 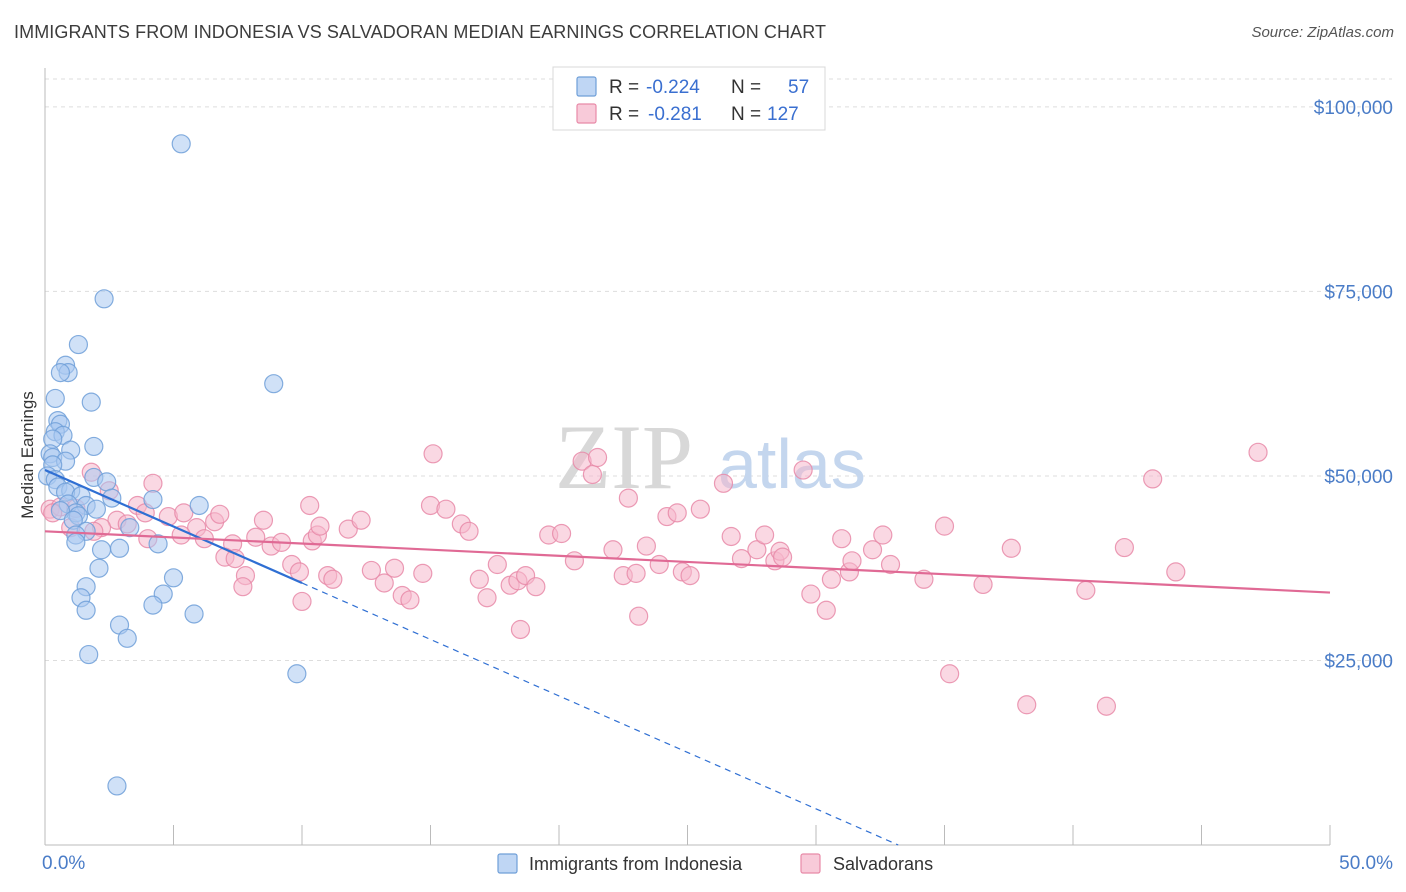 I want to click on x-tick-label-right: 50.0%, so click(x=1366, y=863).